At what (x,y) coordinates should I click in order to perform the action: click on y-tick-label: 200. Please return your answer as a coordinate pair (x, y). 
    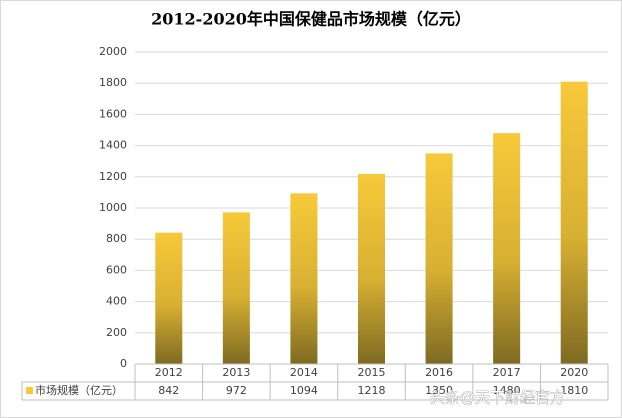
    Looking at the image, I should click on (116, 332).